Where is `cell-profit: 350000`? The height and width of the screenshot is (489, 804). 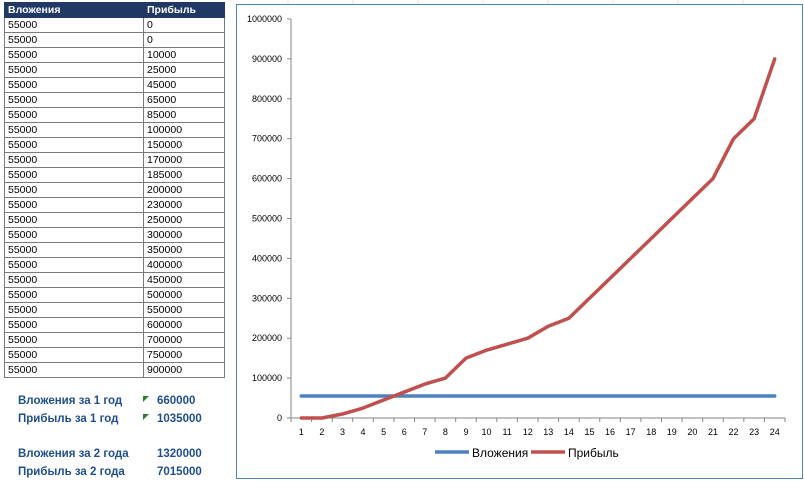 cell-profit: 350000 is located at coordinates (184, 250).